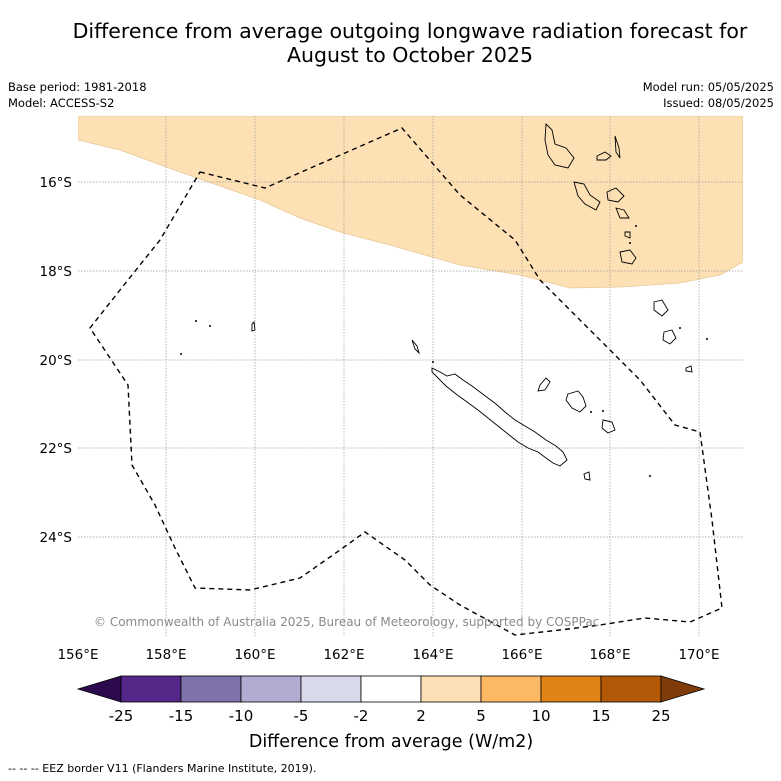  I want to click on lat-tick-label: 18°S, so click(56, 272).